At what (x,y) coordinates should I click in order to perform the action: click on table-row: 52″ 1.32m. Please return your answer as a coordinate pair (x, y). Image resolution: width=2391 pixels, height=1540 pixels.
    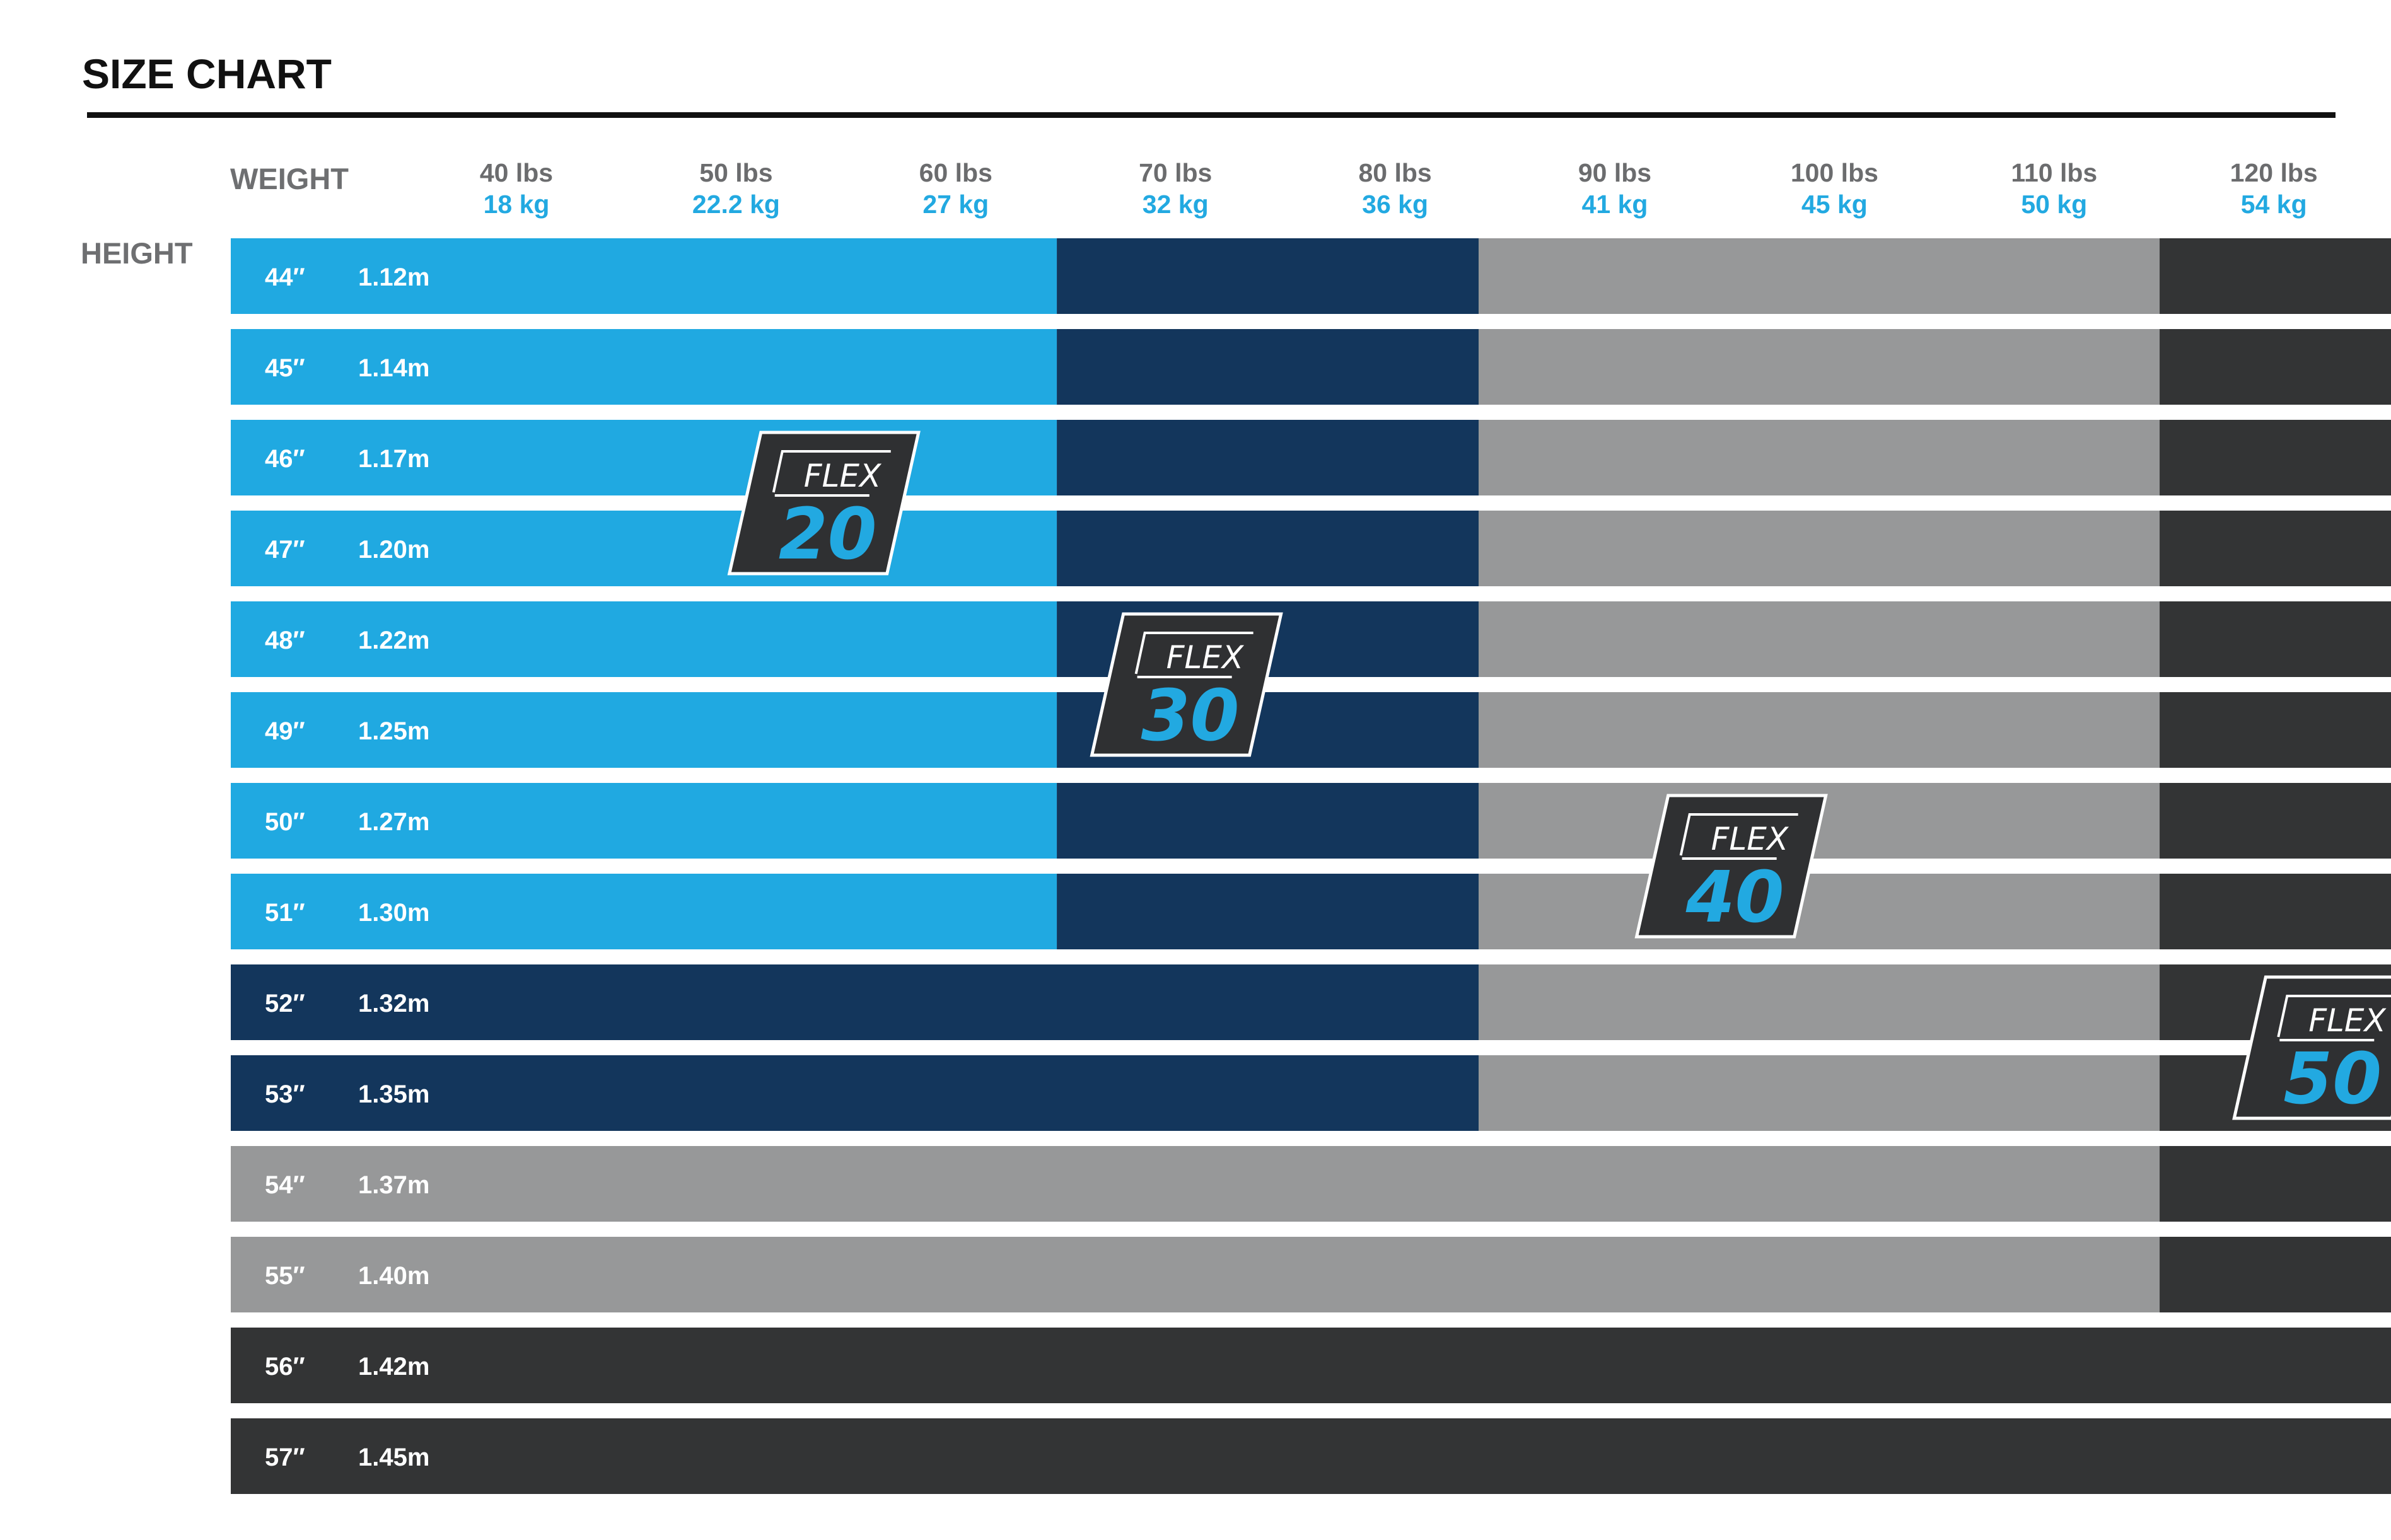
    Looking at the image, I should click on (1311, 1002).